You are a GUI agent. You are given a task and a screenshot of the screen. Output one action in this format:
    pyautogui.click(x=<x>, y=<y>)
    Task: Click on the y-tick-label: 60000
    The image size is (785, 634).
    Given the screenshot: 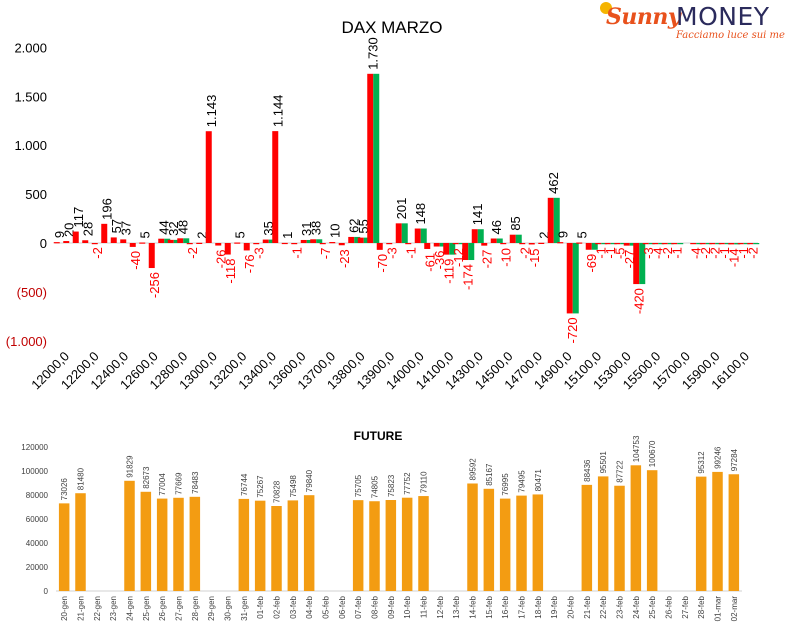 What is the action you would take?
    pyautogui.click(x=37, y=519)
    